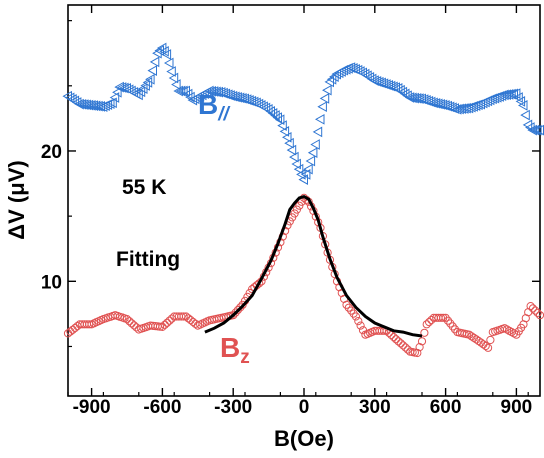 This screenshot has height=458, width=544. I want to click on x-tick-label: 300, so click(375, 407).